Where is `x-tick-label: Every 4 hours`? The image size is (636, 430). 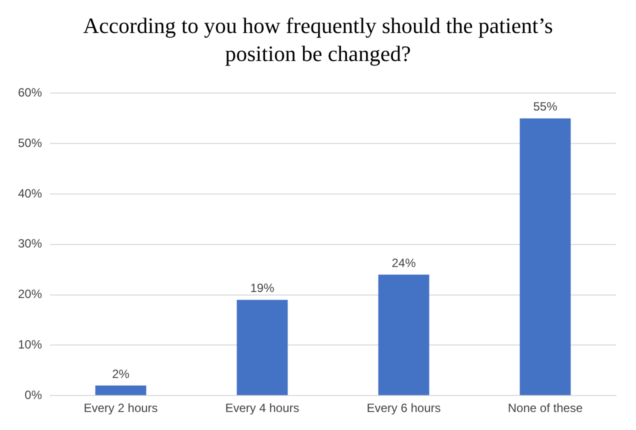 x-tick-label: Every 4 hours is located at coordinates (262, 408).